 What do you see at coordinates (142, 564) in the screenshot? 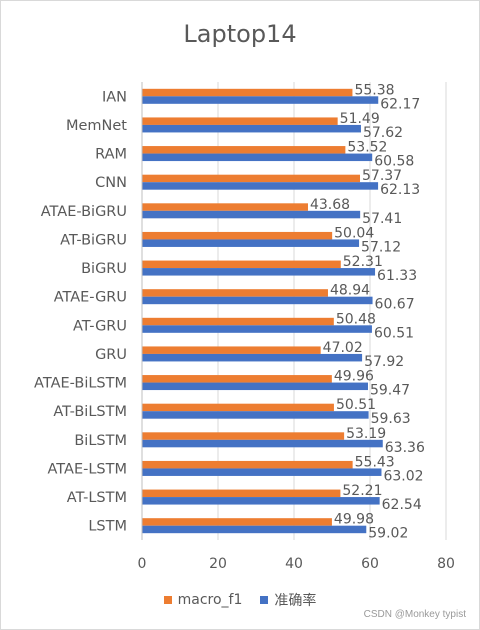
I see `x-tick-label: 0` at bounding box center [142, 564].